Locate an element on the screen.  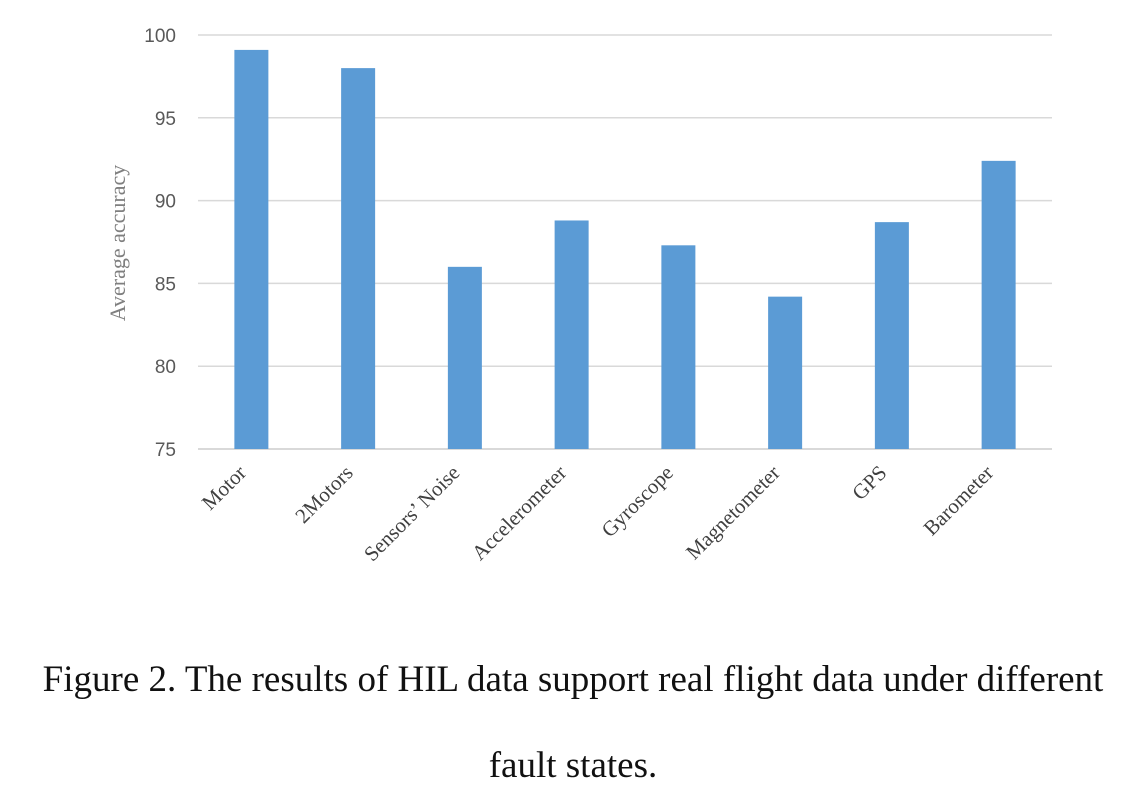
y-tick-label: 80 is located at coordinates (165, 367).